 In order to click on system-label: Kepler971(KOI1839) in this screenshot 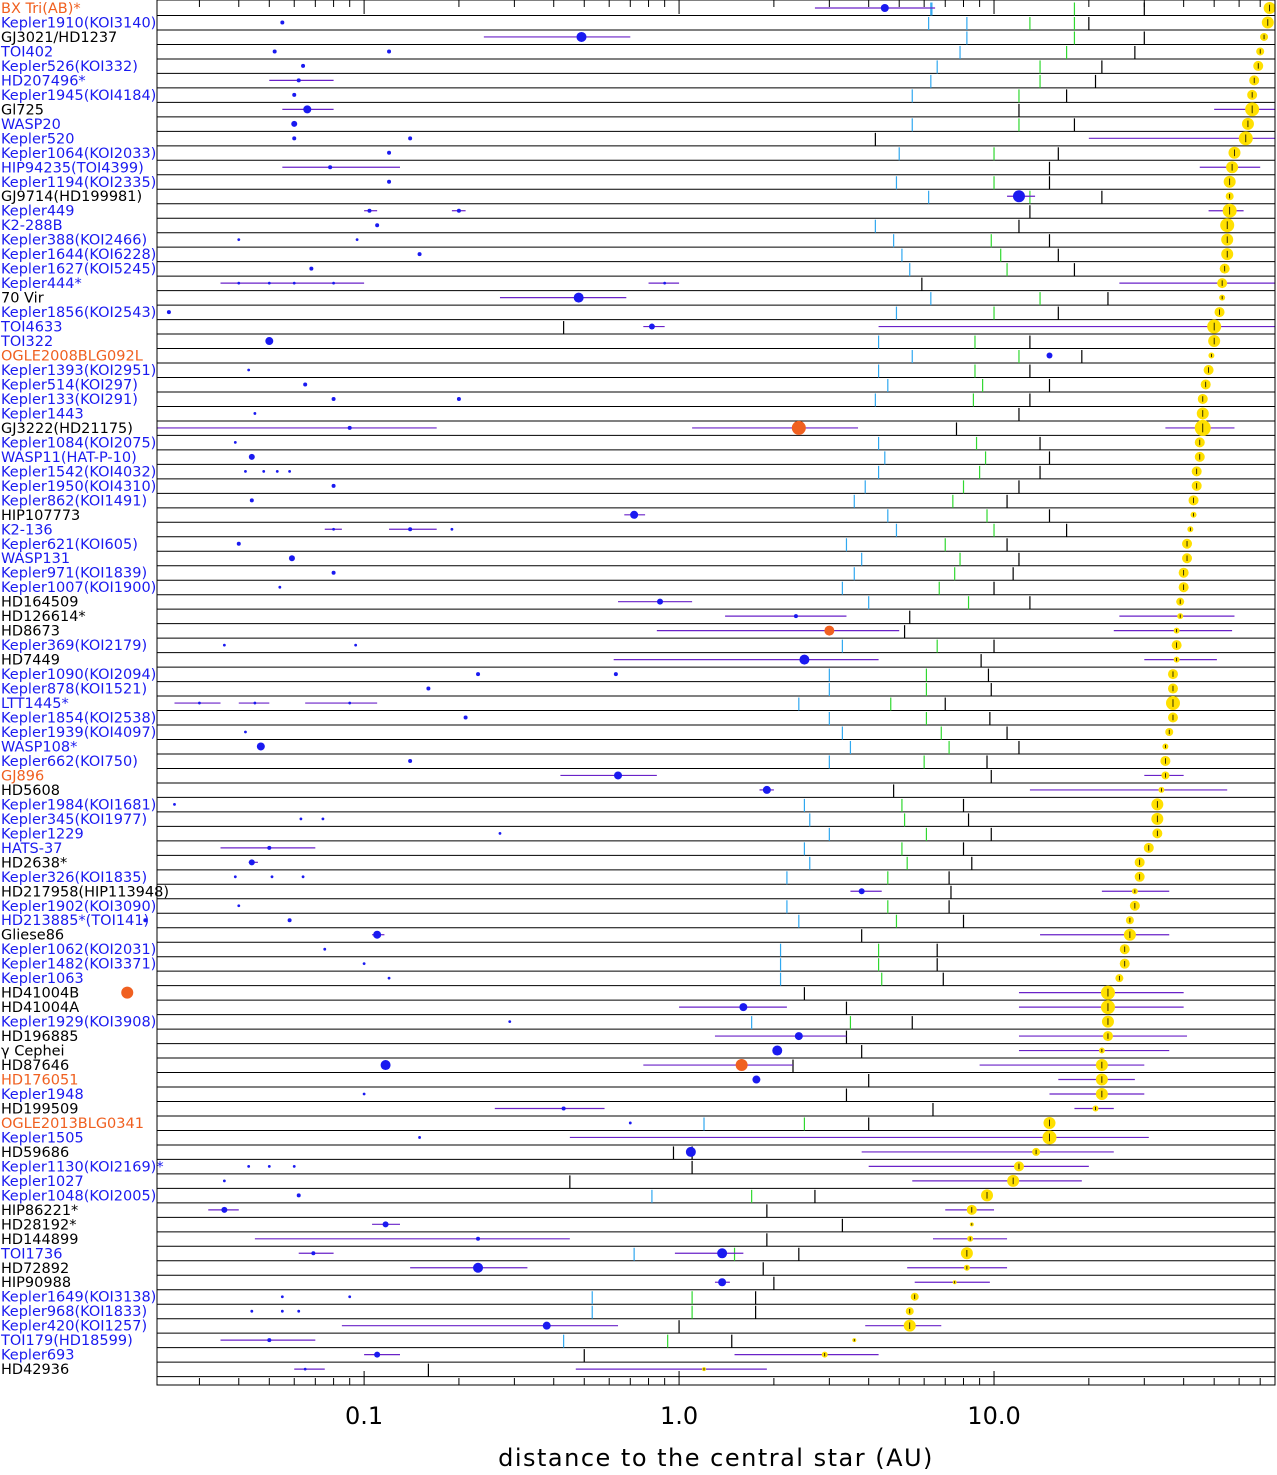, I will do `click(74, 574)`.